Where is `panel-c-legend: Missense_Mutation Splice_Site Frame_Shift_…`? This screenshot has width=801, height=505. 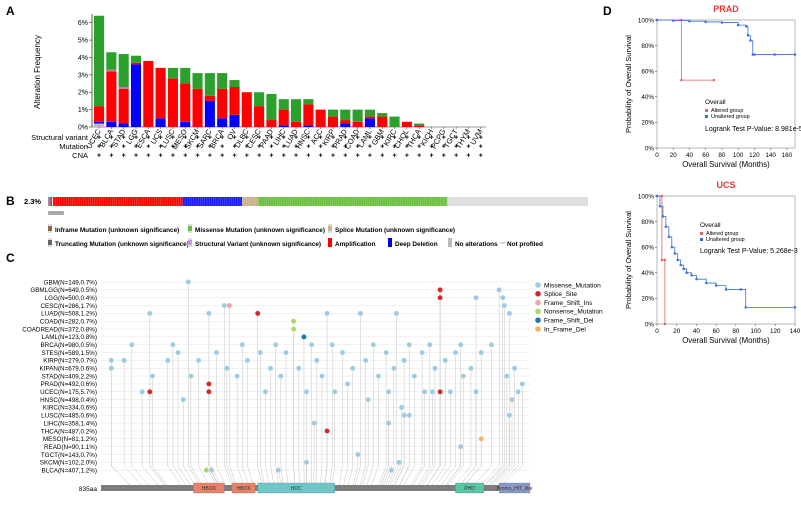 panel-c-legend: Missense_Mutation Splice_Site Frame_Shift_… is located at coordinates (569, 307).